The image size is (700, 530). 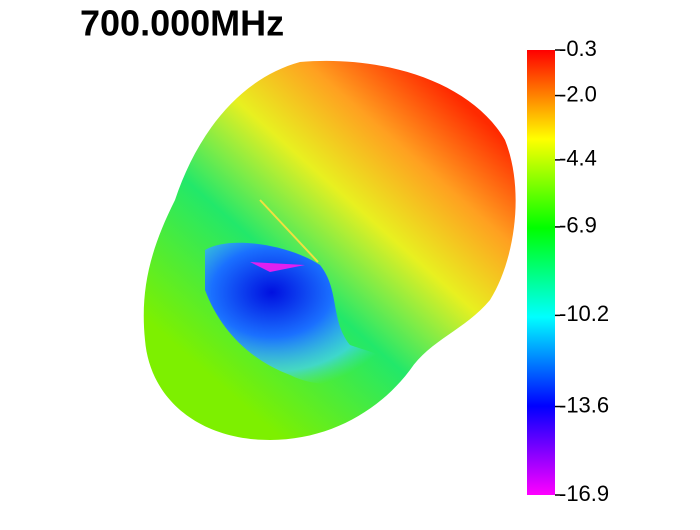 I want to click on chart-title: 700.000MHz, so click(x=182, y=23).